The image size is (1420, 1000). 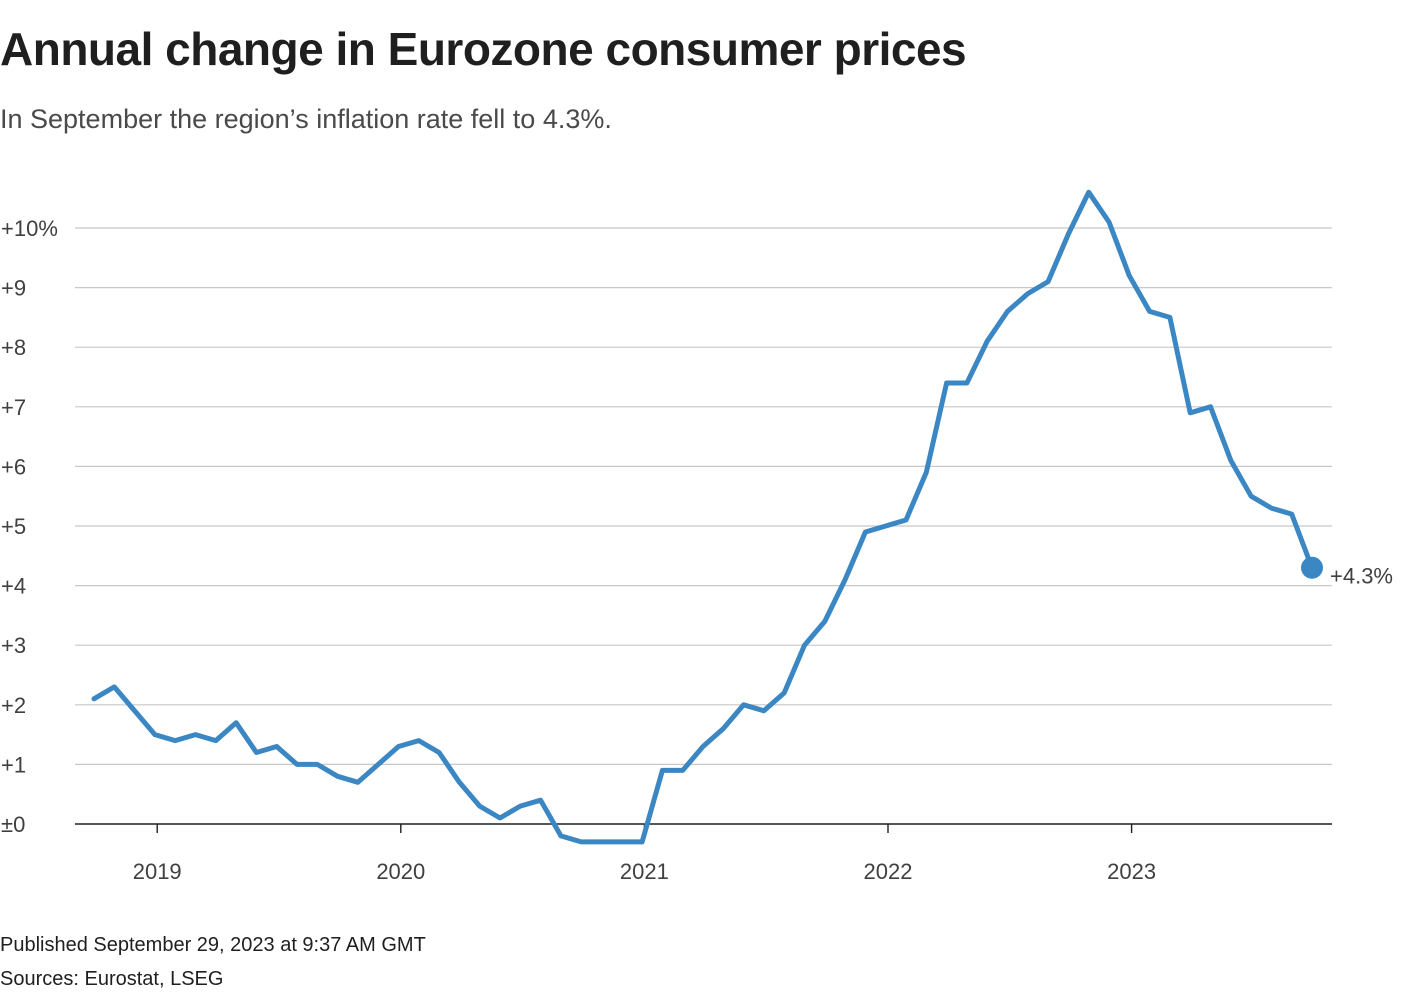 I want to click on x-tick-label: 2023, so click(x=1131, y=871).